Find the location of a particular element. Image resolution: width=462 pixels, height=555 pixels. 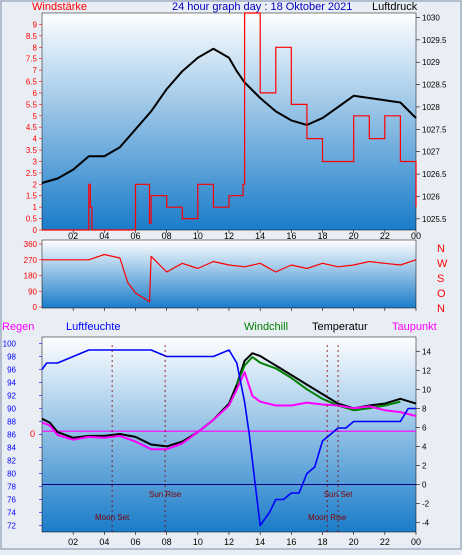

pressure-ytick-label: 1029.5 is located at coordinates (434, 40).